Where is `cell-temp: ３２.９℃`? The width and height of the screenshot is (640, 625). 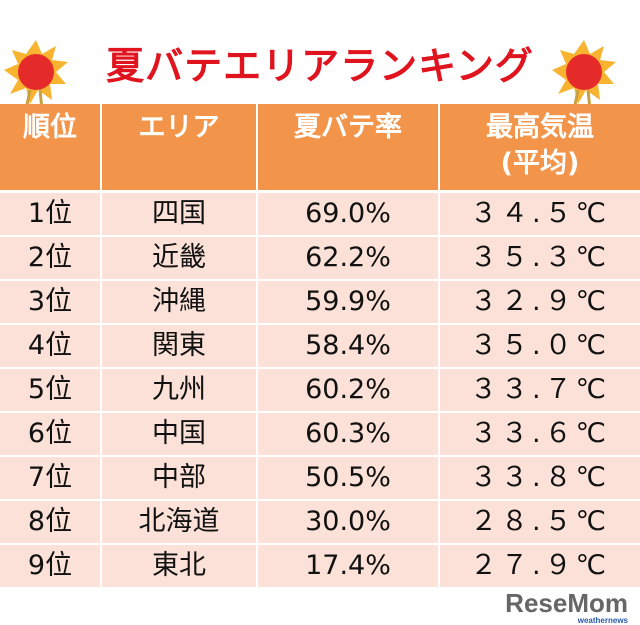
cell-temp: ３２.９℃ is located at coordinates (540, 302).